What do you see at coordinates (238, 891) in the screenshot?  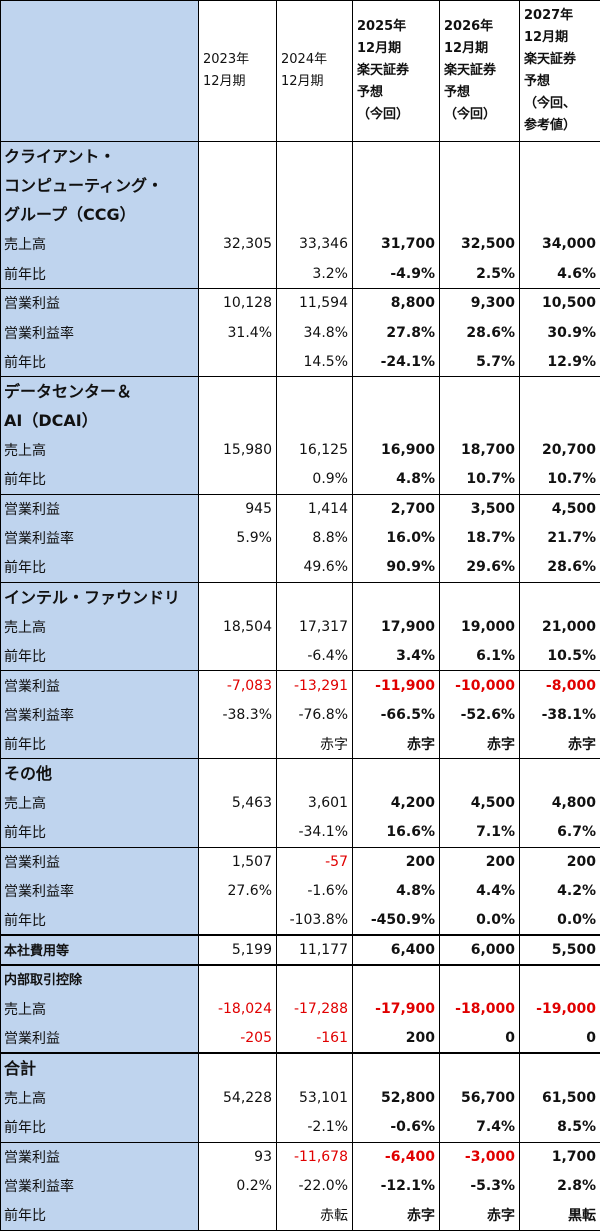 I see `value-cell: 27.6%` at bounding box center [238, 891].